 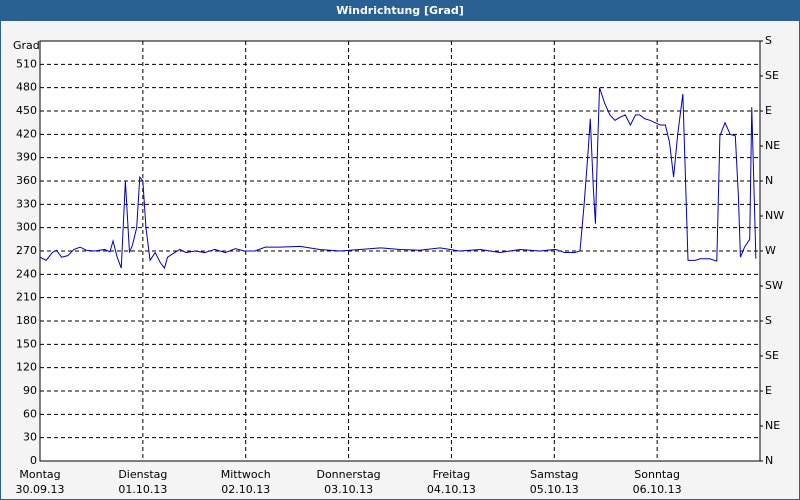 I want to click on x-tick-label: Freitag, so click(x=452, y=474).